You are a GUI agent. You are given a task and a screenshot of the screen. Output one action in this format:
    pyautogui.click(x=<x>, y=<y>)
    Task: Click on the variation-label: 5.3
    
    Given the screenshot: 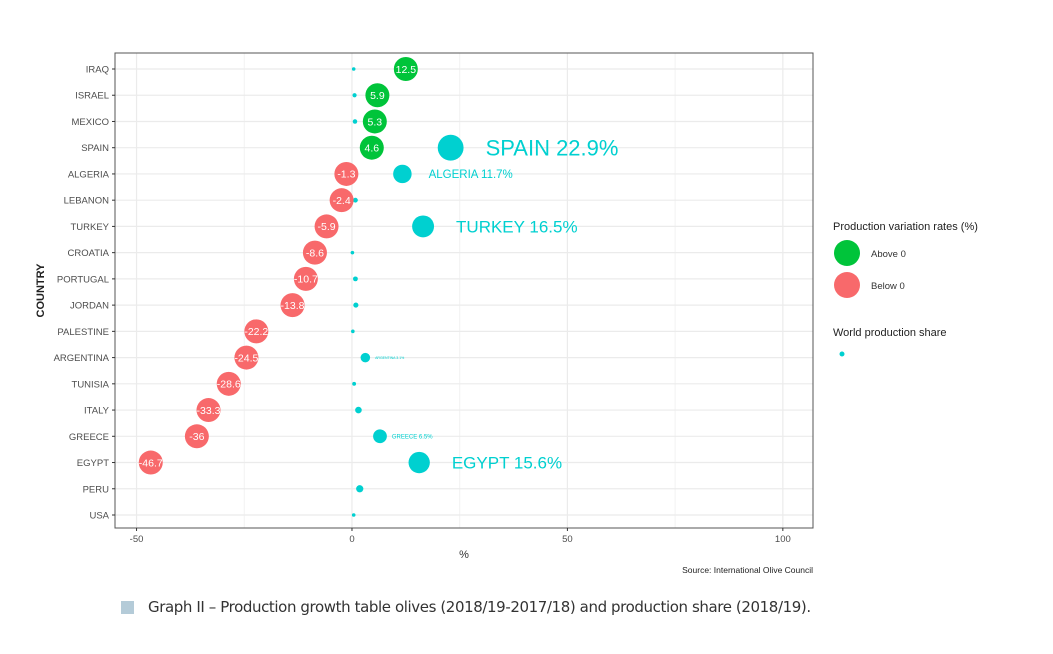 What is the action you would take?
    pyautogui.click(x=375, y=122)
    